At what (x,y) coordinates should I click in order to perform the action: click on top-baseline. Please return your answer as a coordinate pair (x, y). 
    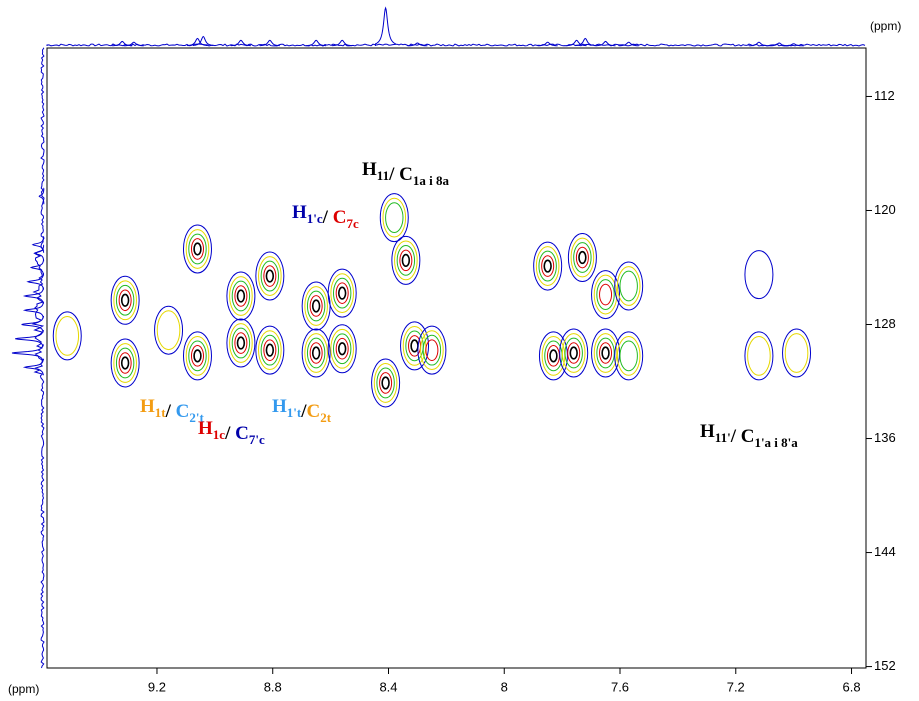
    Looking at the image, I should click on (456, 45).